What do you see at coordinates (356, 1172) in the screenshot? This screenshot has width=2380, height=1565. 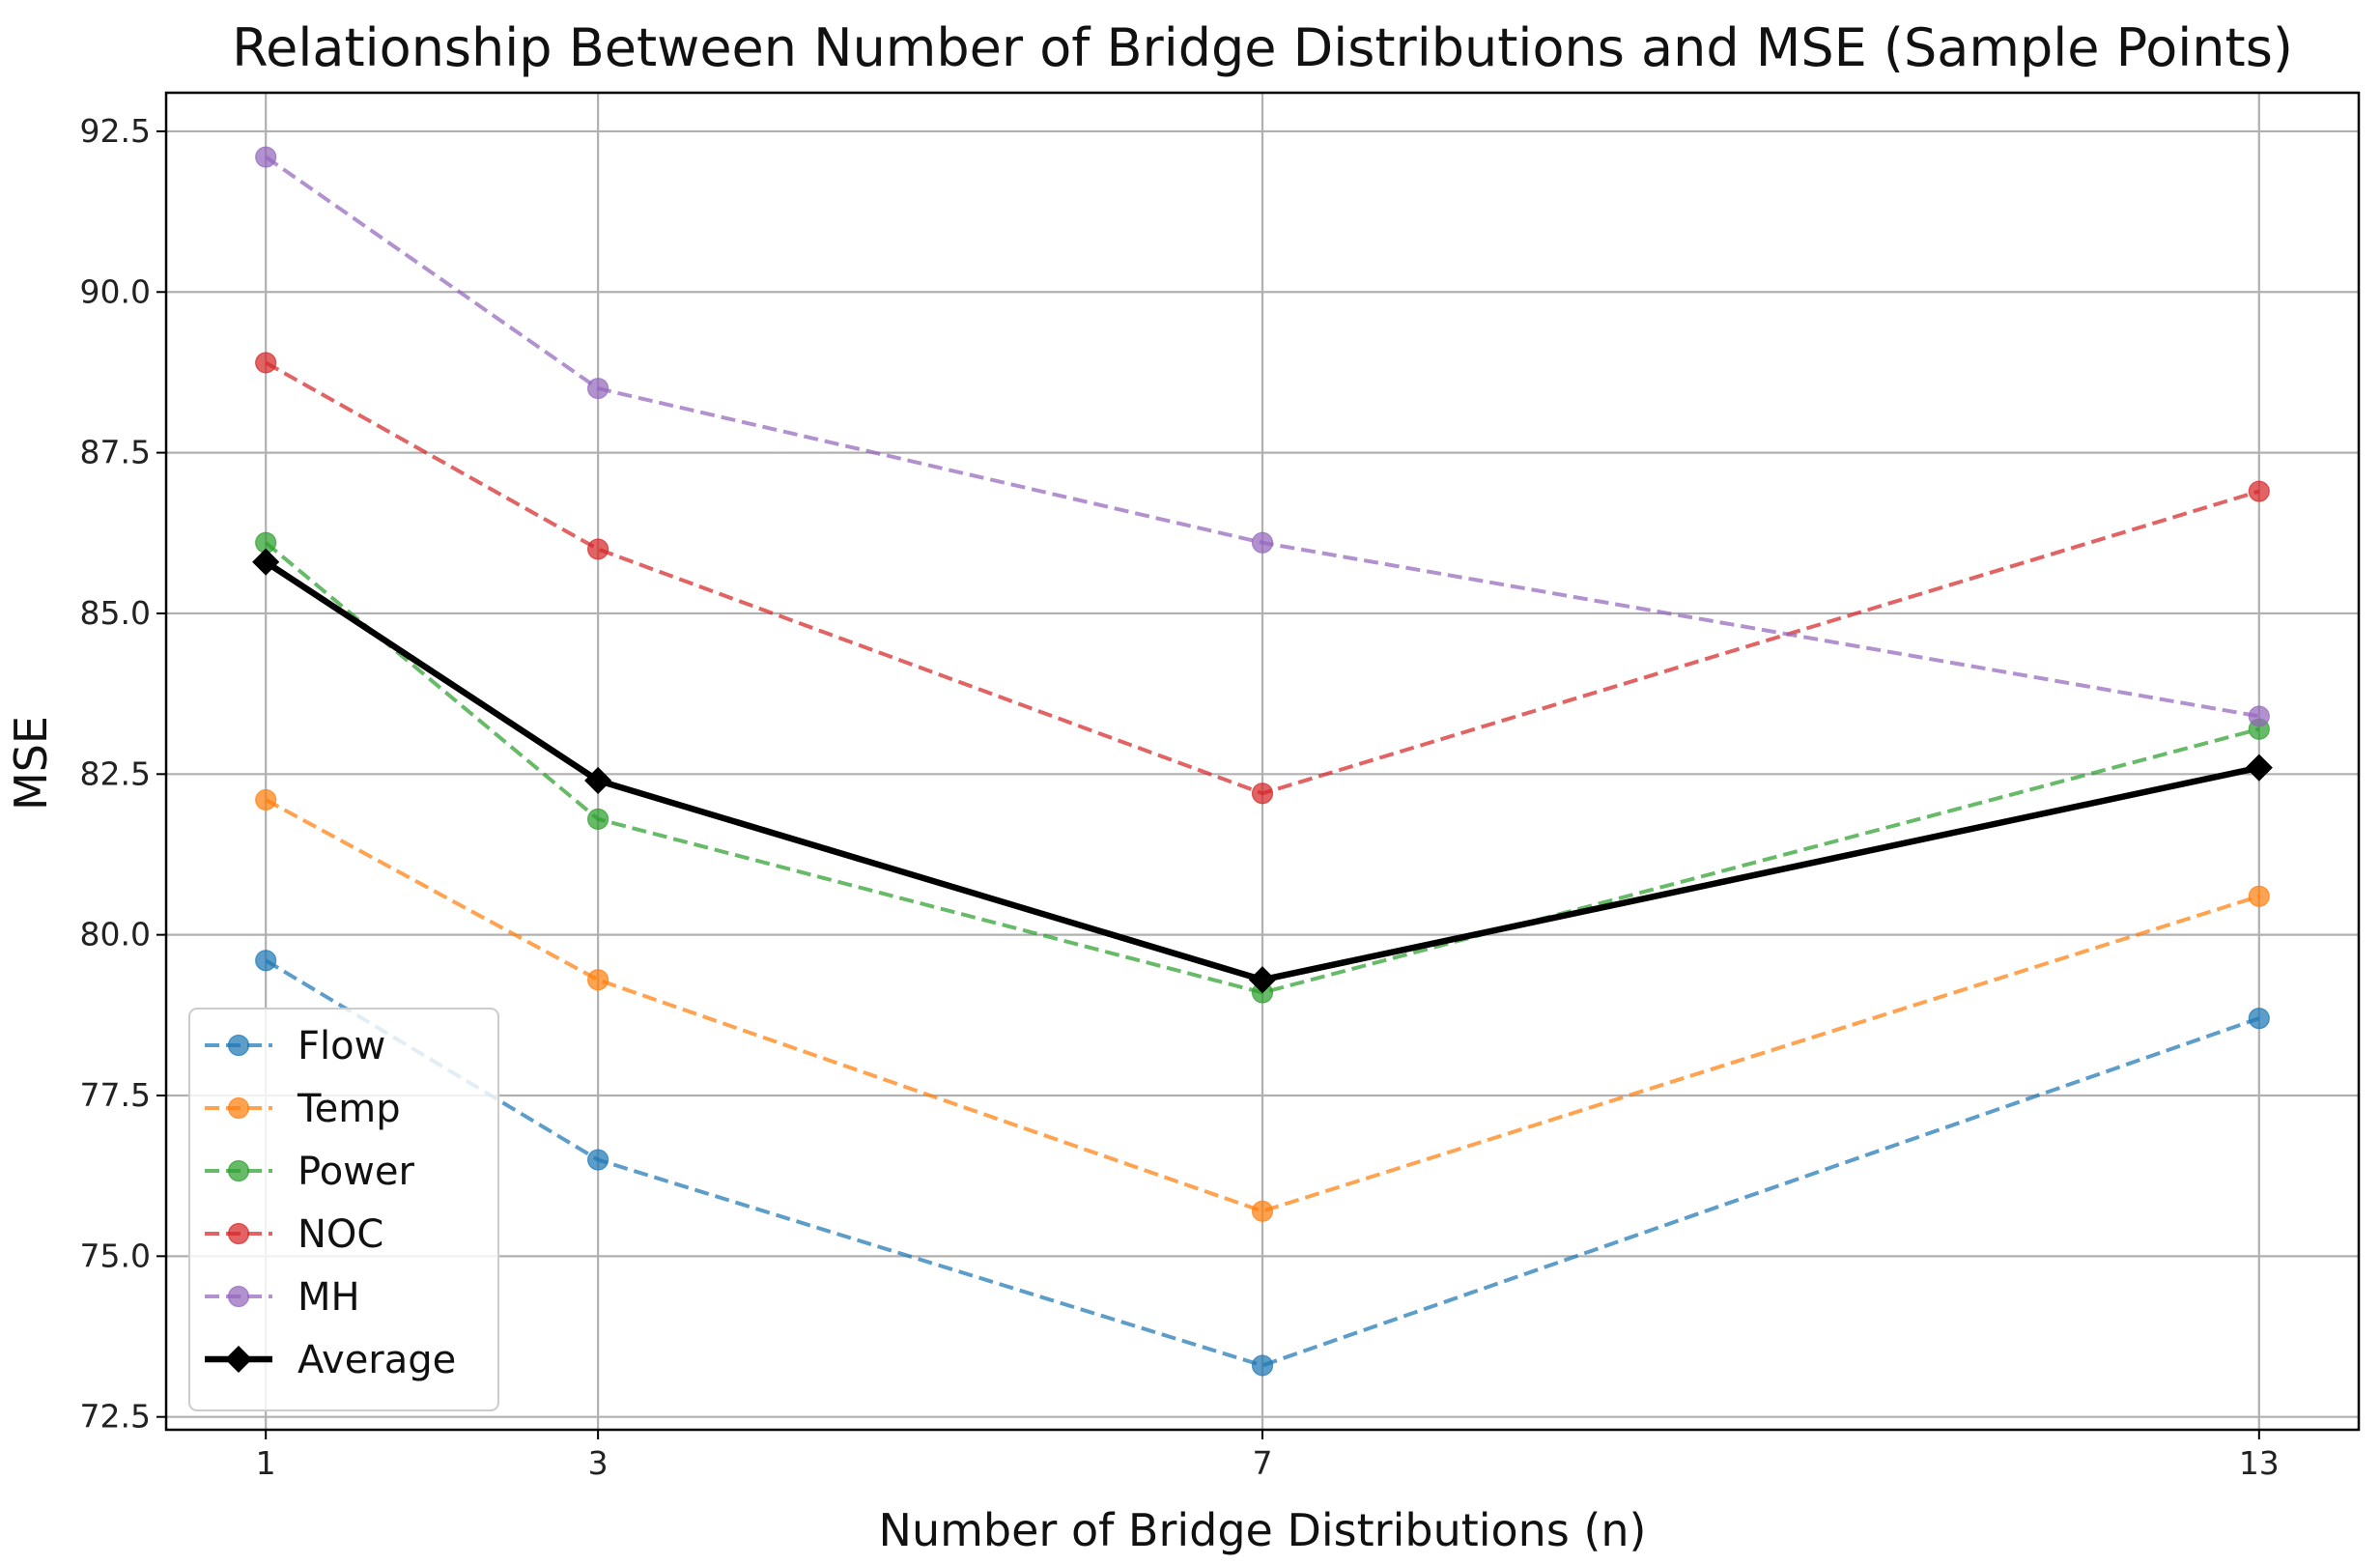 I see `legend-label-power: Power` at bounding box center [356, 1172].